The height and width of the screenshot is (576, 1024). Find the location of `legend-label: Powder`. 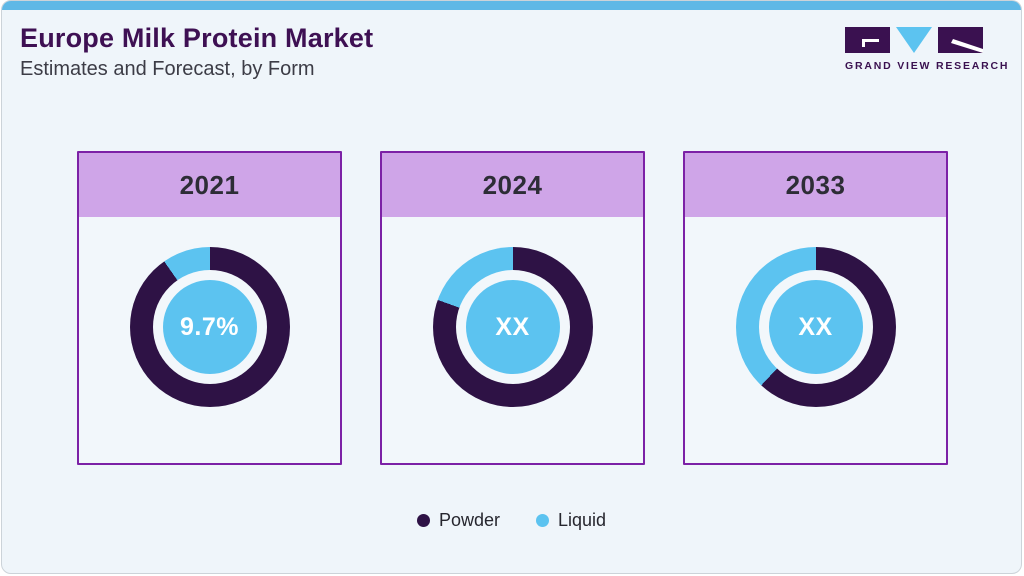

legend-label: Powder is located at coordinates (469, 520).